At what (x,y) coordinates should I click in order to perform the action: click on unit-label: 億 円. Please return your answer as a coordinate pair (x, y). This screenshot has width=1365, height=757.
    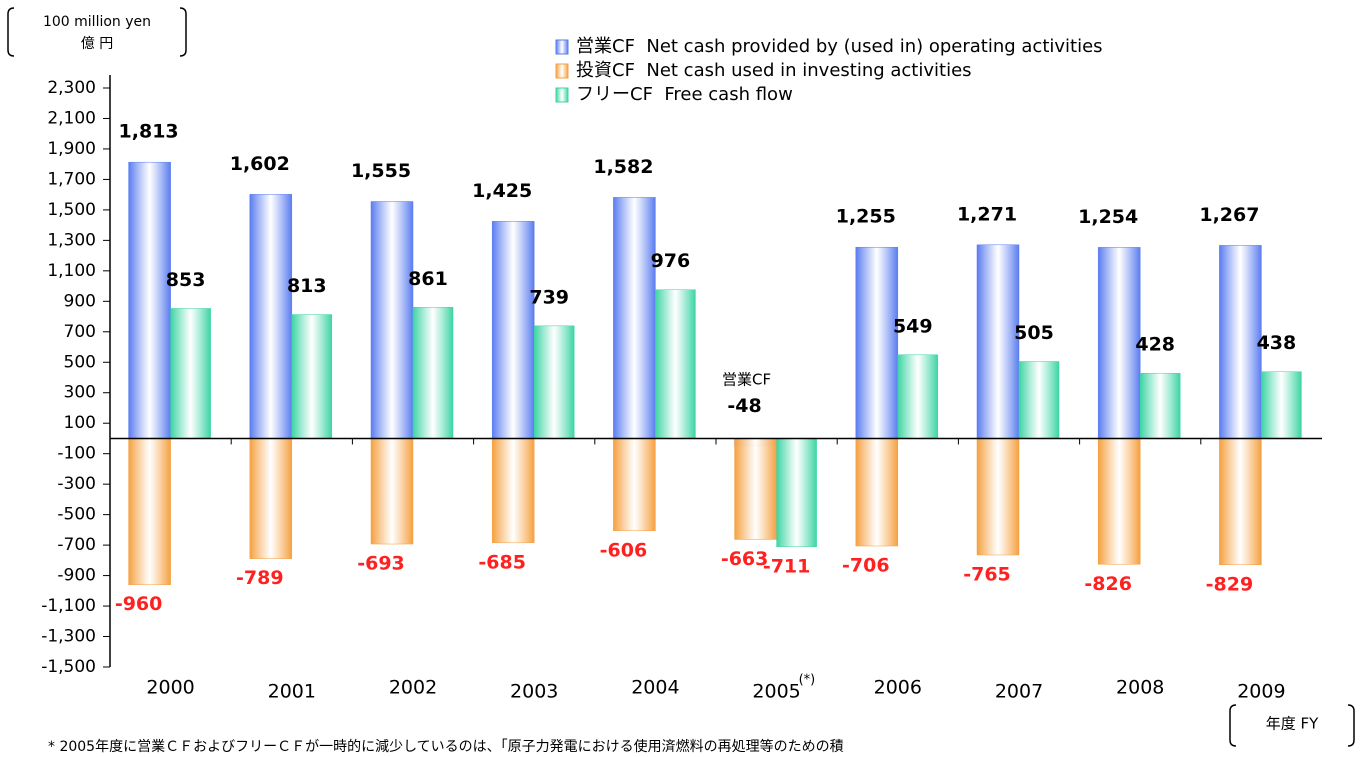
    Looking at the image, I should click on (97, 44).